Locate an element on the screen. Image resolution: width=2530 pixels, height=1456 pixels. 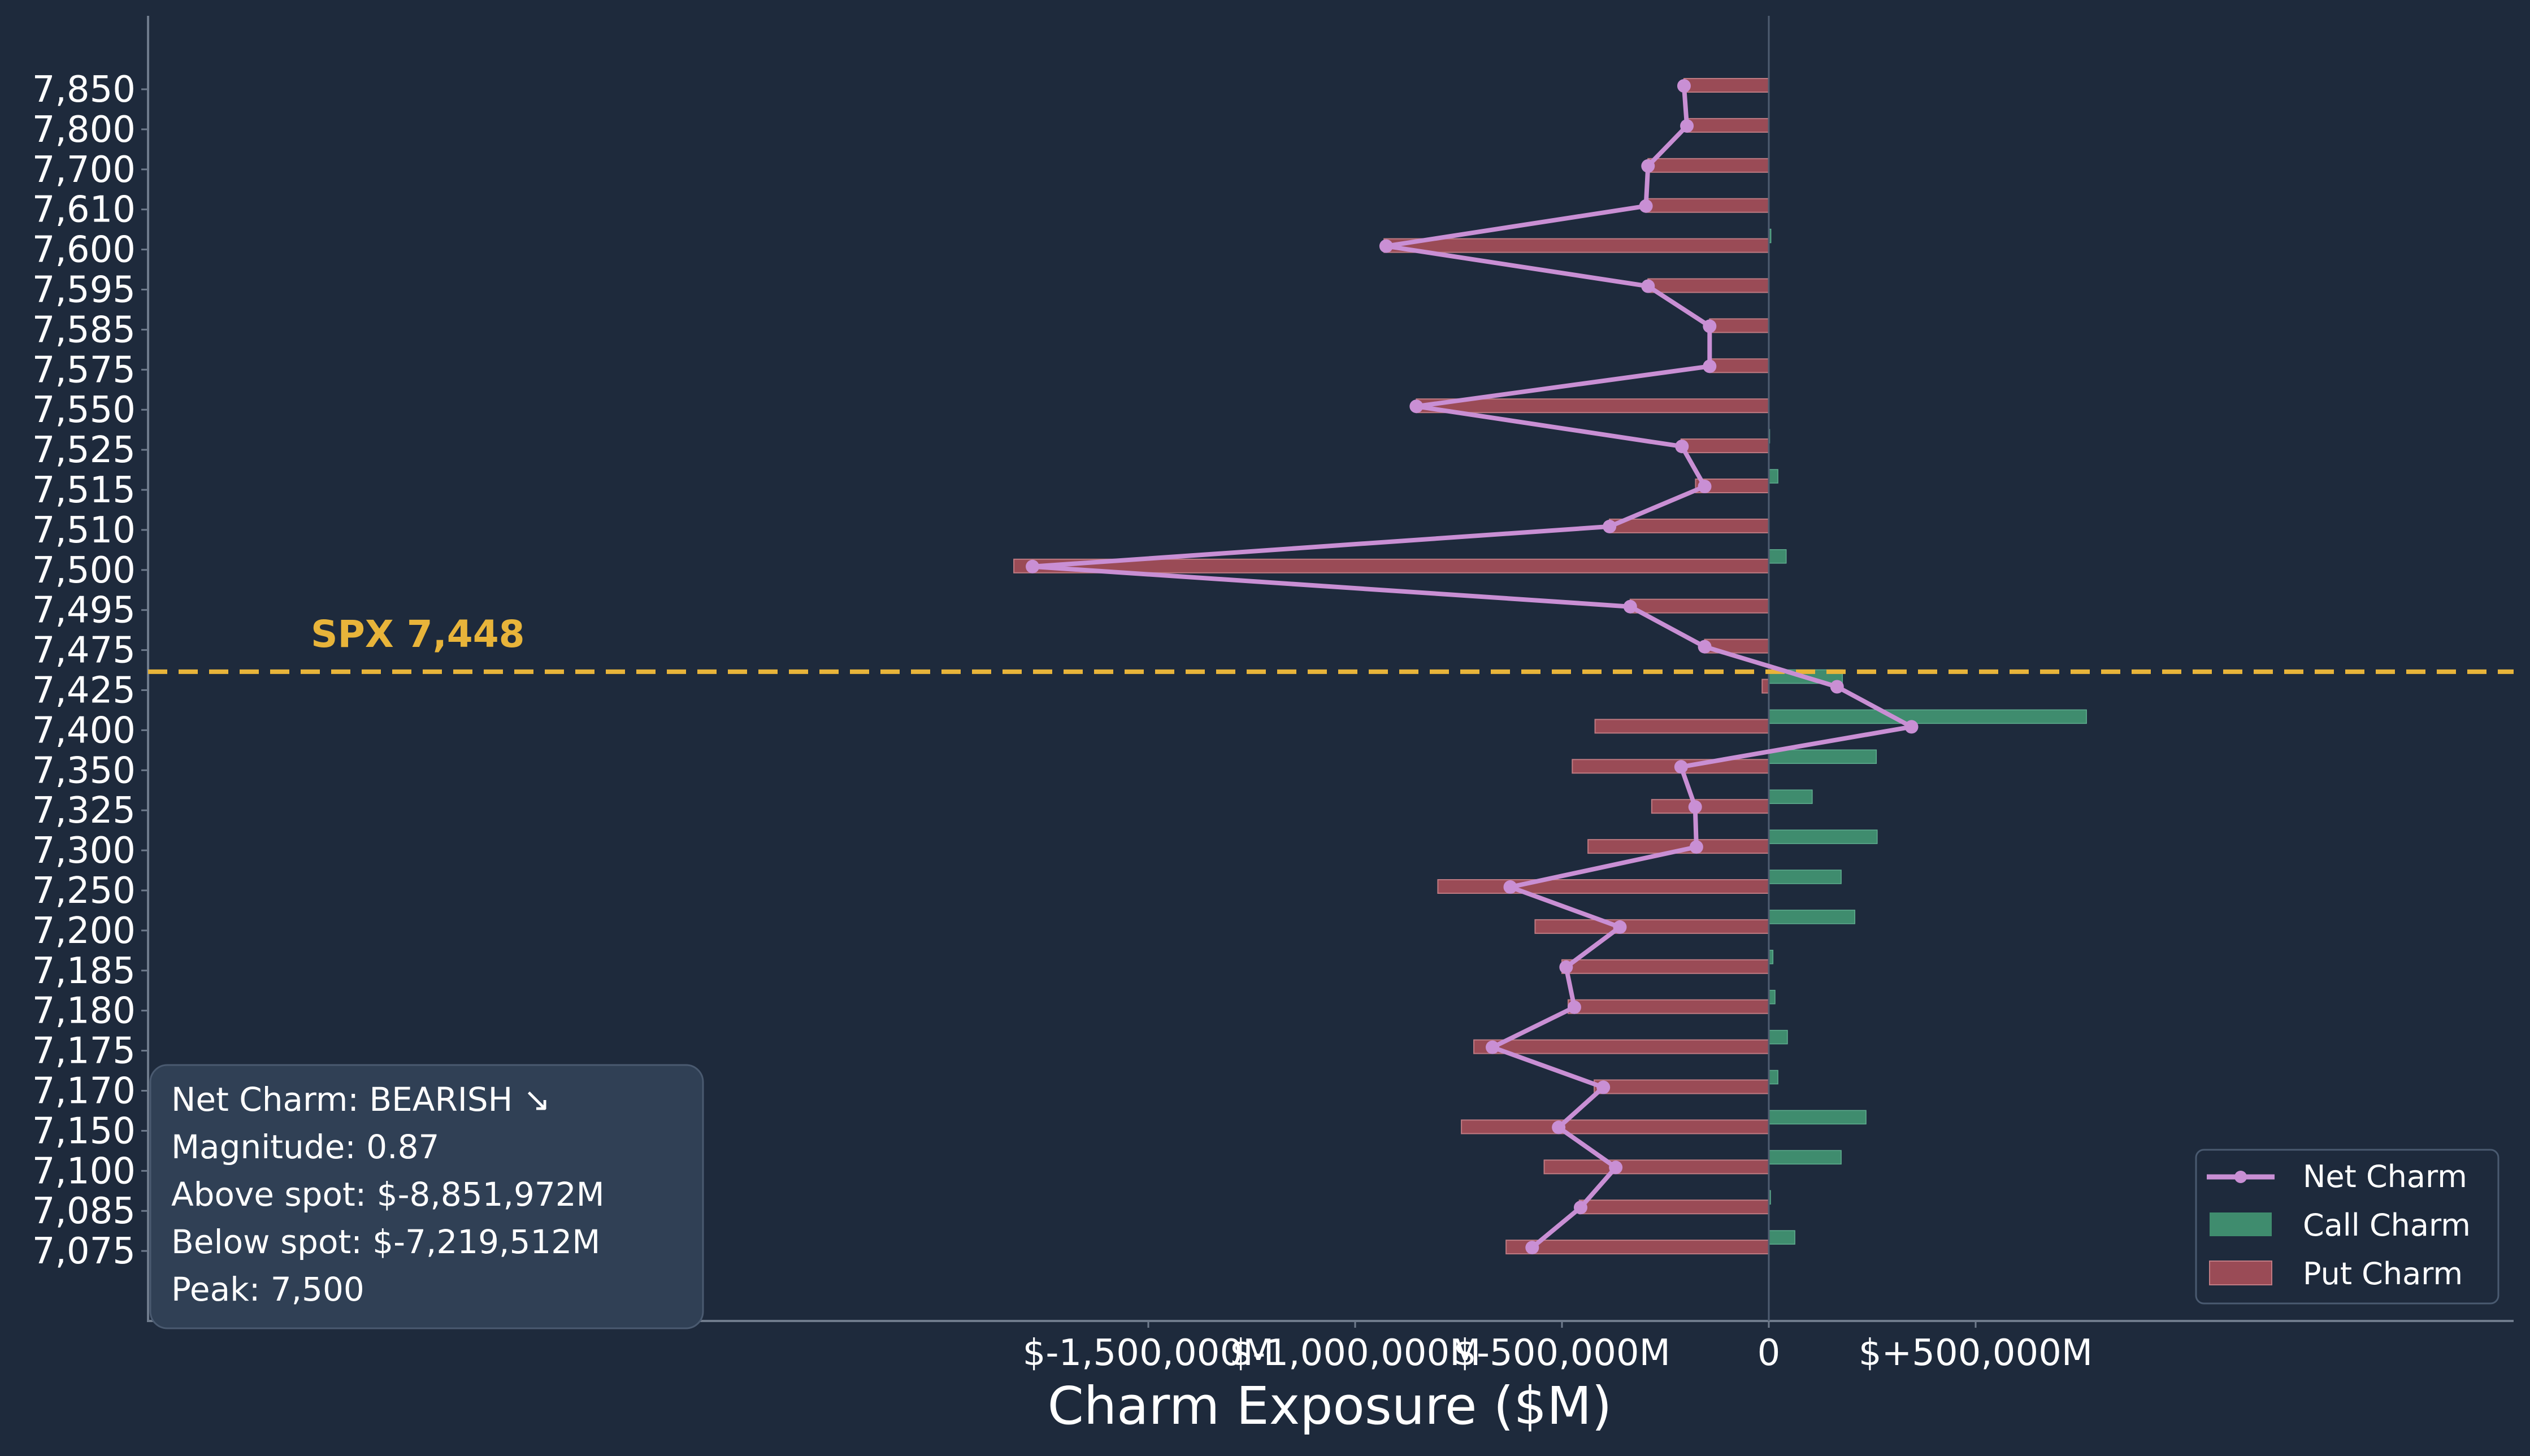
y-tick-label: 7,170 is located at coordinates (84, 1091).